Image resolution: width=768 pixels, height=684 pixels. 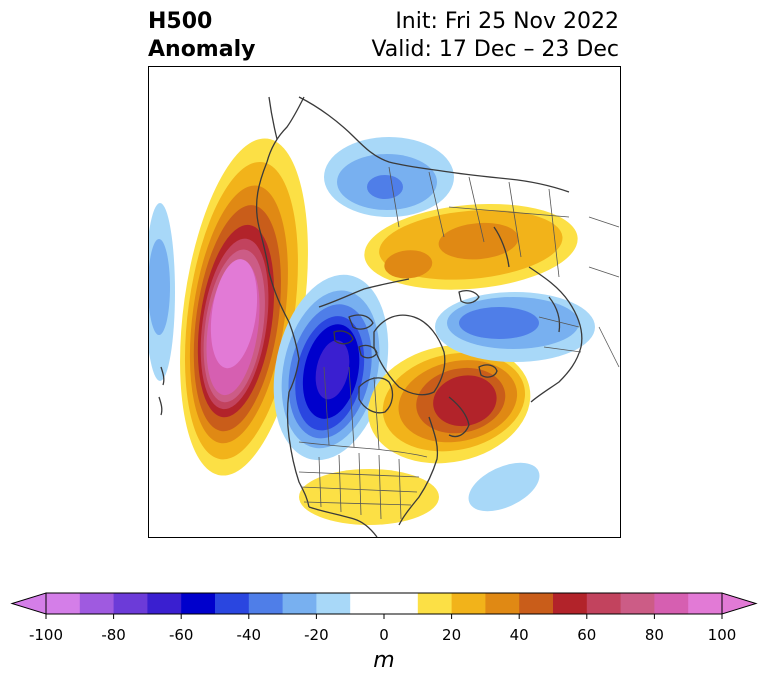 What do you see at coordinates (722, 635) in the screenshot?
I see `colorbar-tick-label: 100` at bounding box center [722, 635].